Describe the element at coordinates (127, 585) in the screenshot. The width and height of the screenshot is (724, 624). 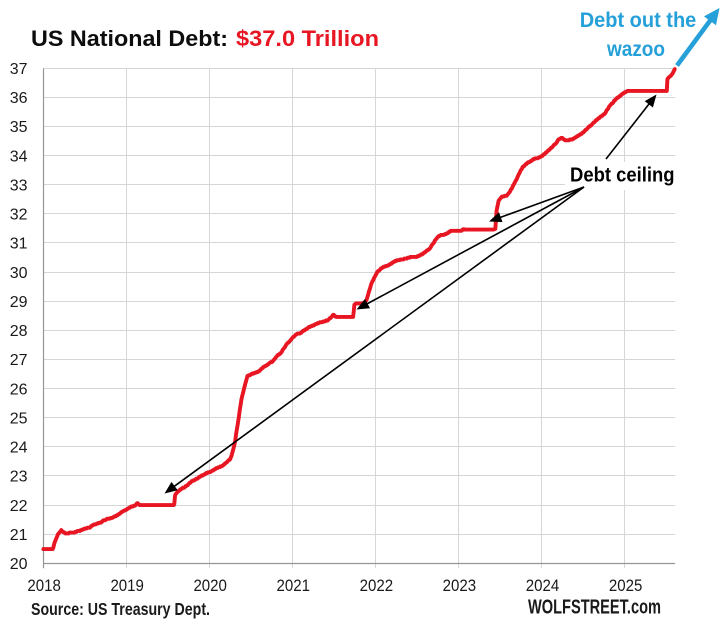
I see `svg-text: 2019` at that location.